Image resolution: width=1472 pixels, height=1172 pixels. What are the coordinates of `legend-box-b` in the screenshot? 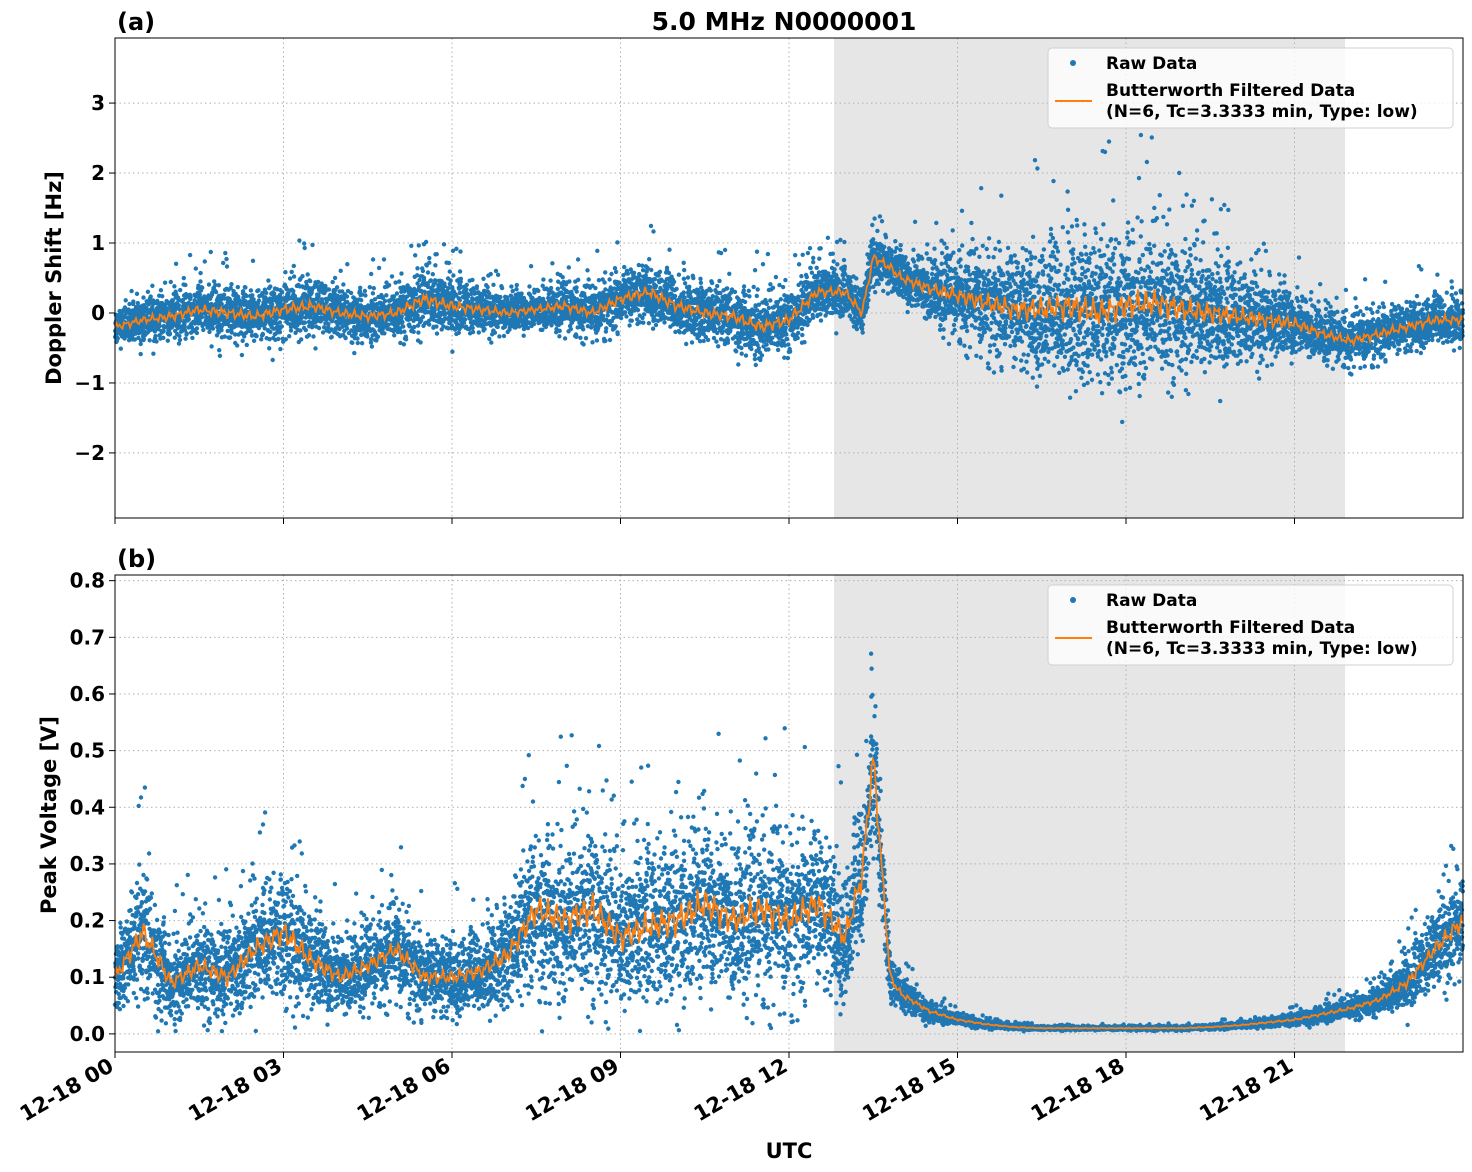 It's located at (1250, 625).